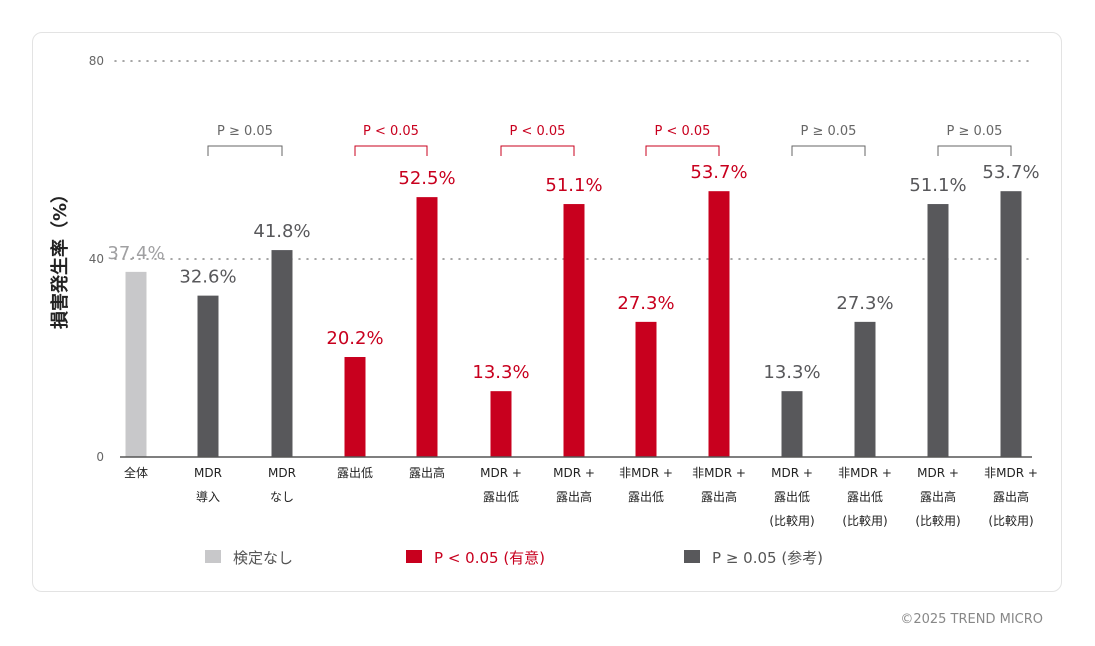  I want to click on y-tick-label: 80, so click(96, 61).